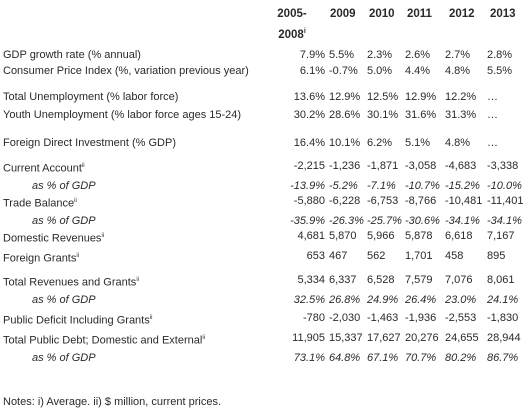  What do you see at coordinates (133, 57) in the screenshot?
I see `row-label: GDP growth rate (% annual)` at bounding box center [133, 57].